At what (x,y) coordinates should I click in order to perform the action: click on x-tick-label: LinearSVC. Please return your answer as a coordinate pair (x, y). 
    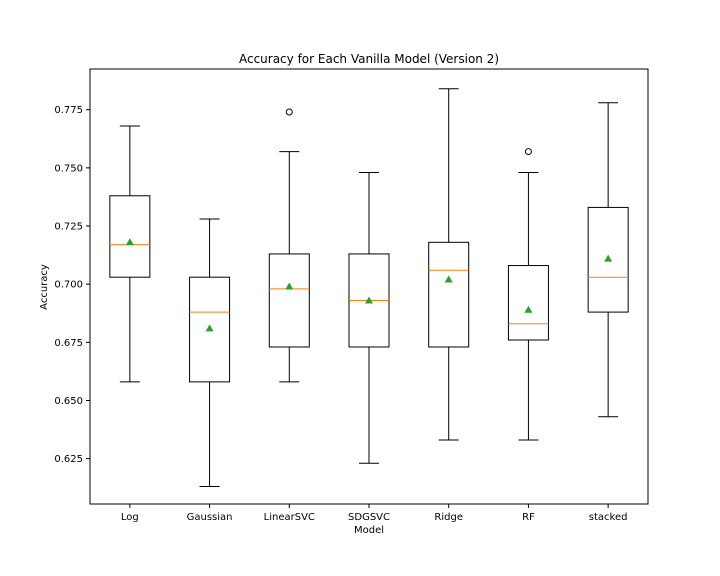
    Looking at the image, I should click on (289, 517).